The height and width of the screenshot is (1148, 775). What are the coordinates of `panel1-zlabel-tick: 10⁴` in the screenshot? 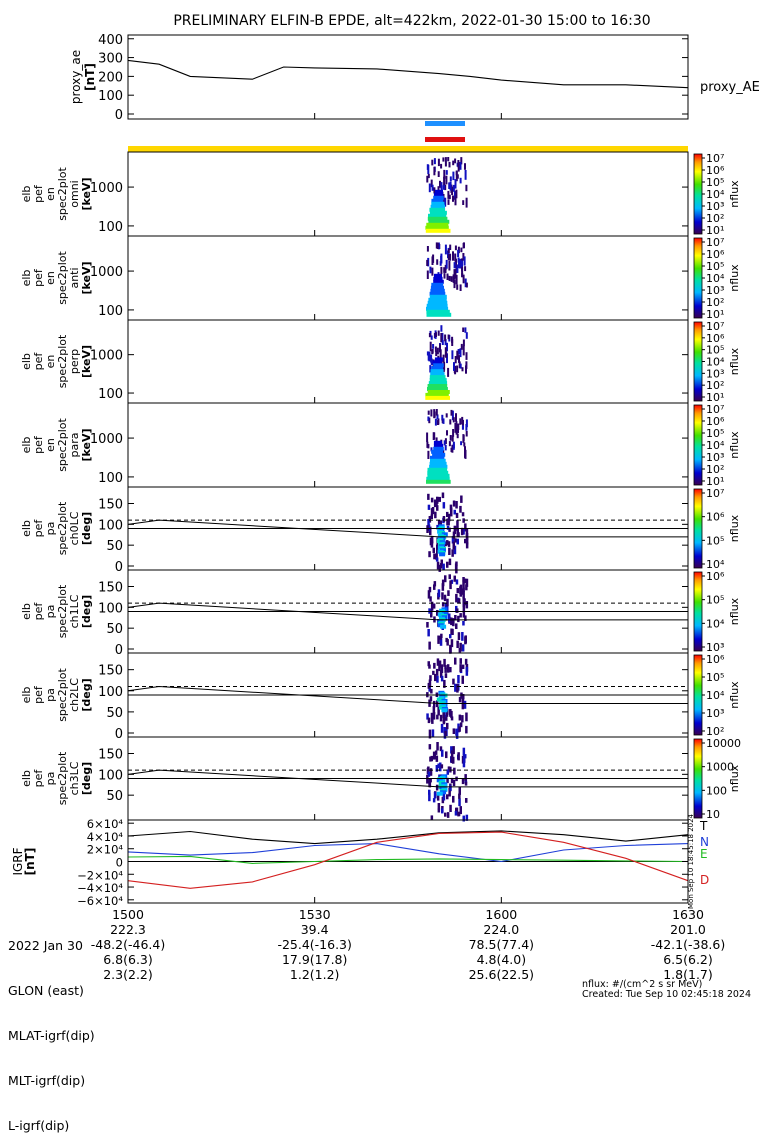 It's located at (715, 194).